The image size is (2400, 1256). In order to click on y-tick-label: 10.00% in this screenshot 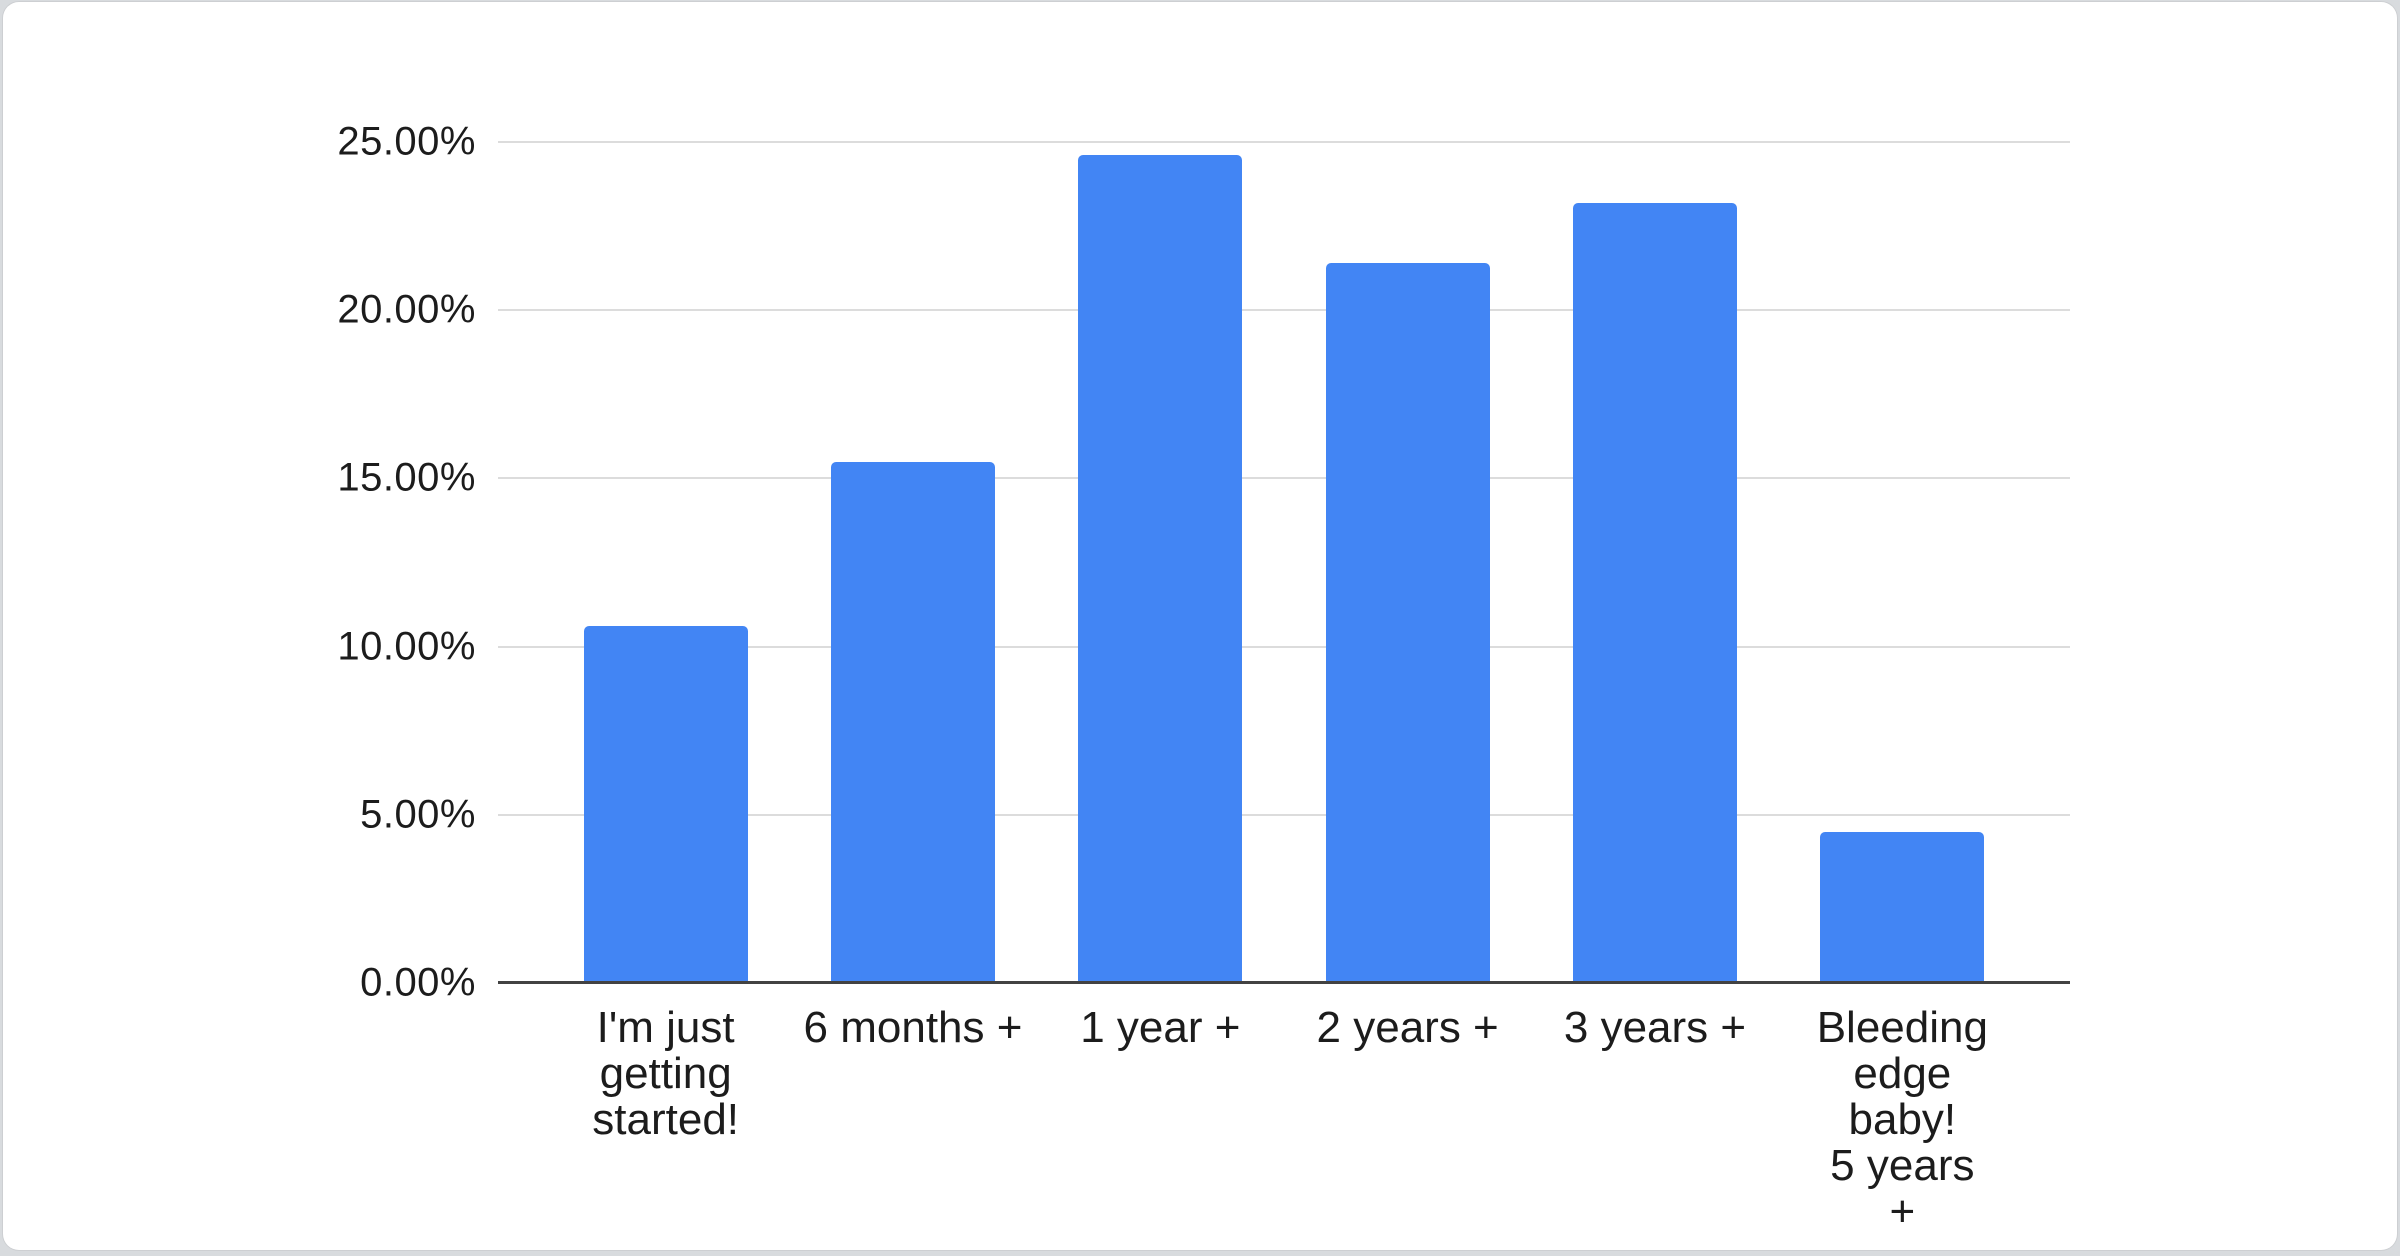, I will do `click(406, 646)`.